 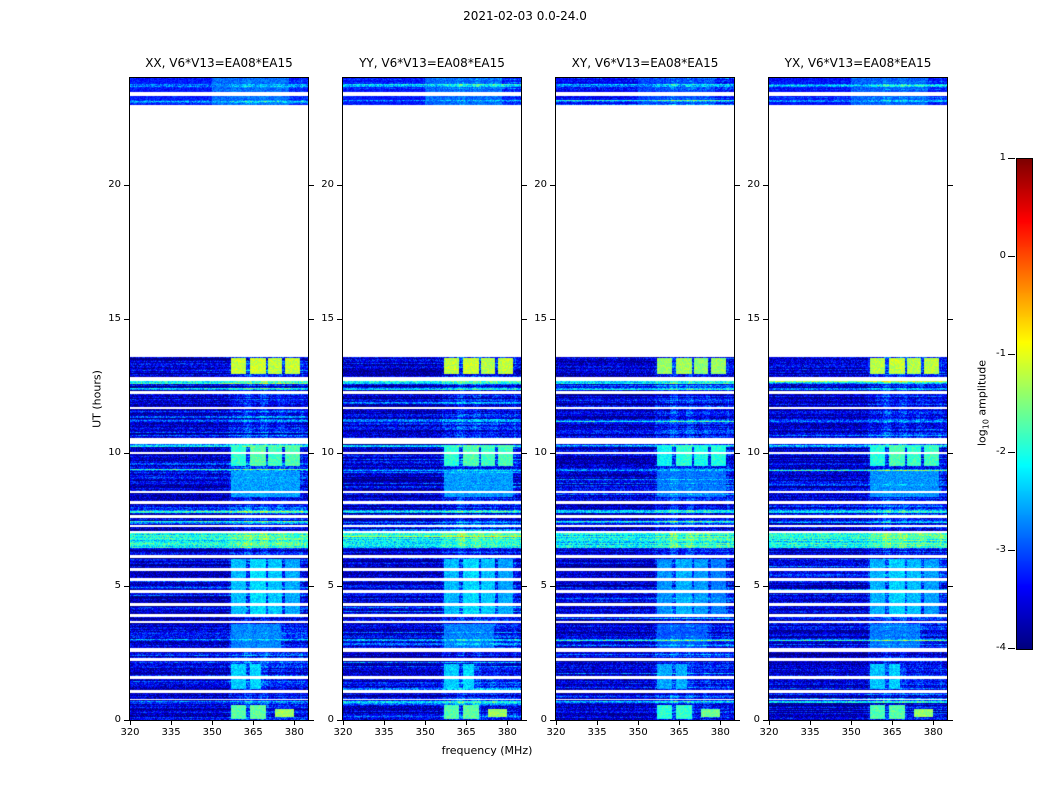 I want to click on colorbar-tick-label: -4, so click(x=1001, y=647).